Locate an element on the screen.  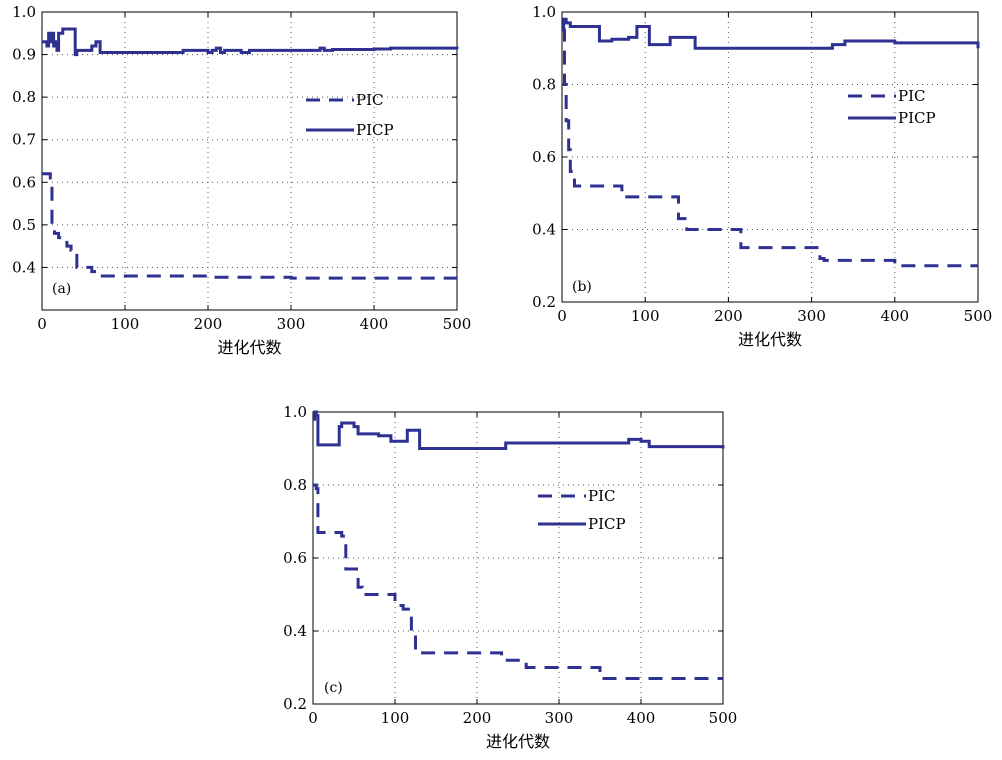
panel-label: (b) is located at coordinates (582, 287).